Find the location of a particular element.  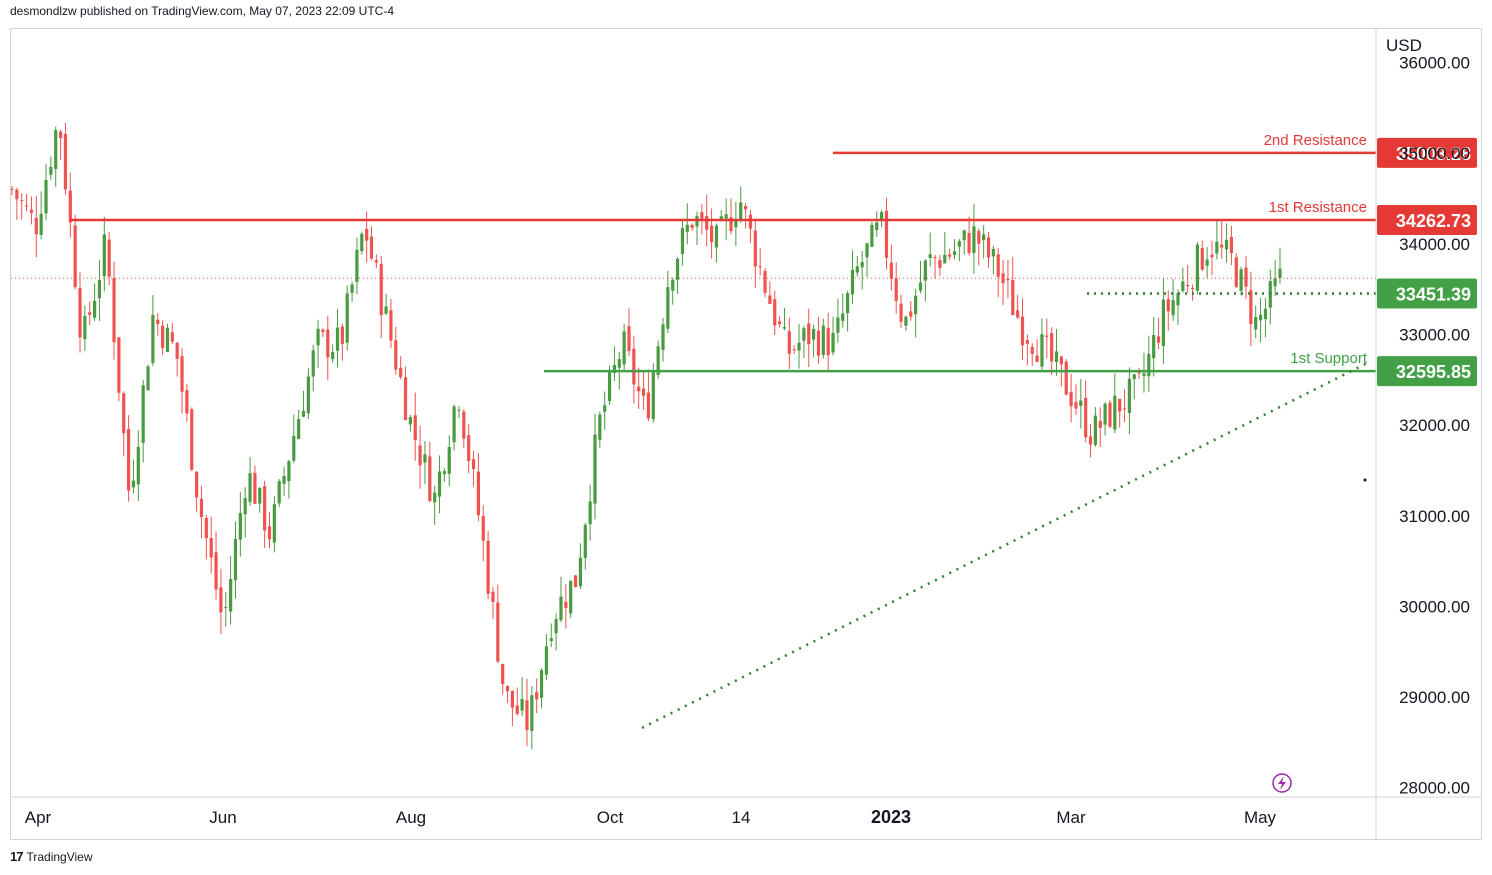

x-tick-label: 14 is located at coordinates (741, 817).